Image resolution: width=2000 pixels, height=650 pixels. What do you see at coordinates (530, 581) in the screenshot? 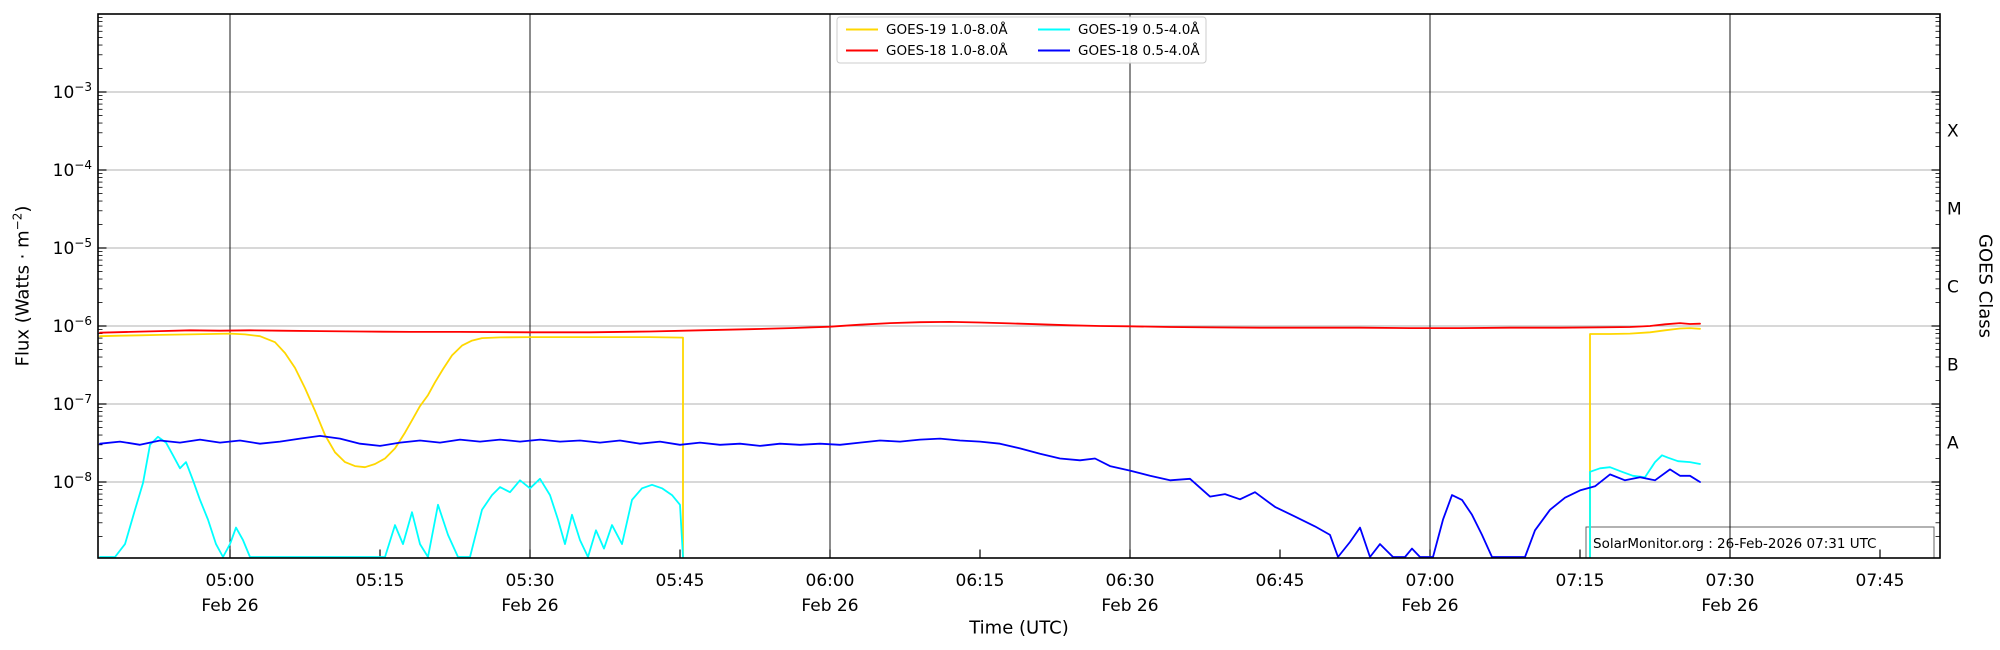
I see `x-tick-label: 05:30` at bounding box center [530, 581].